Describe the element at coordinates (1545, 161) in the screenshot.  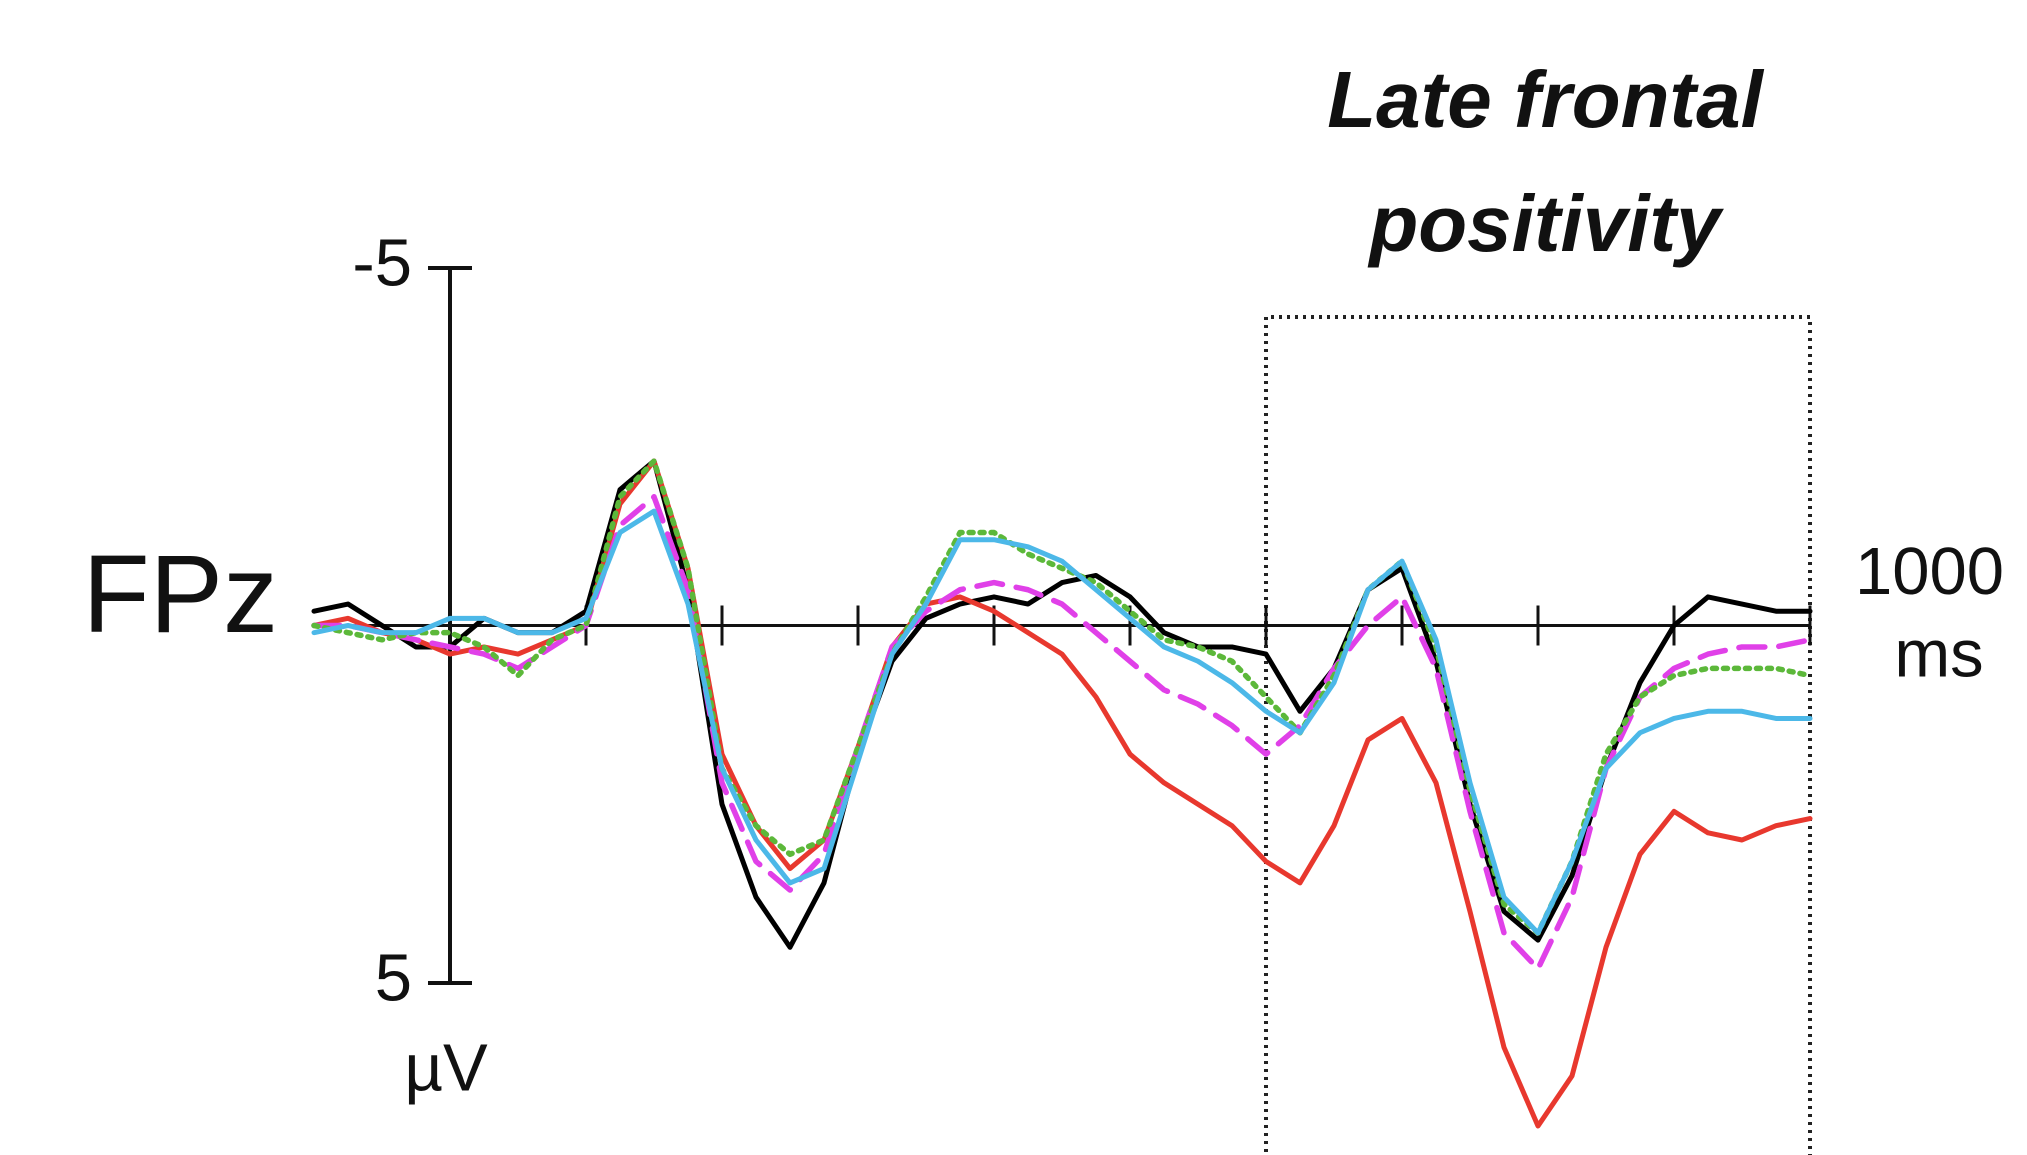
I see `annotation-title: Late frontal positivity` at that location.